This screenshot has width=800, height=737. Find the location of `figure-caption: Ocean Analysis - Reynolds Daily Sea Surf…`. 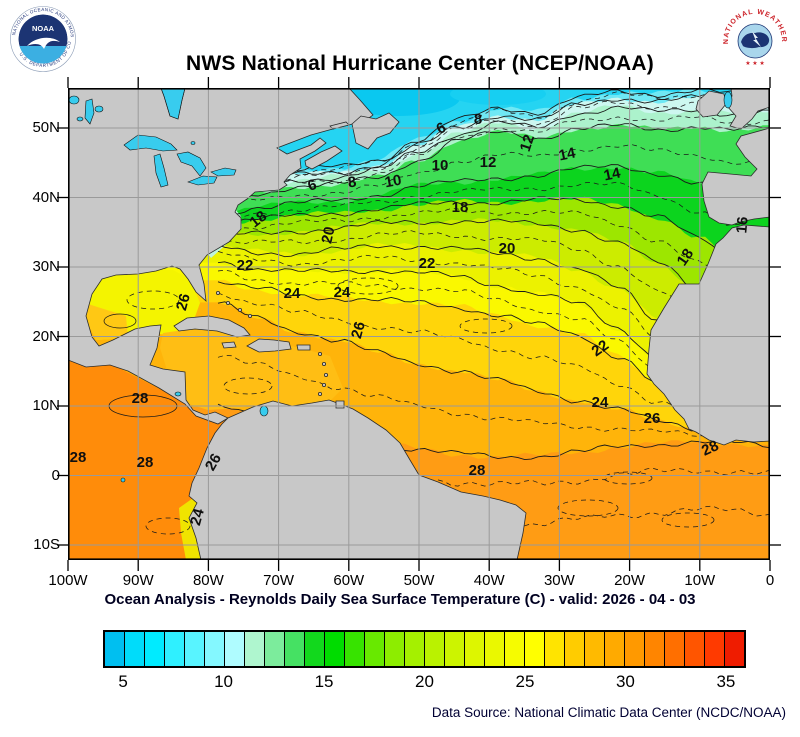

figure-caption: Ocean Analysis - Reynolds Daily Sea Surf… is located at coordinates (400, 599).